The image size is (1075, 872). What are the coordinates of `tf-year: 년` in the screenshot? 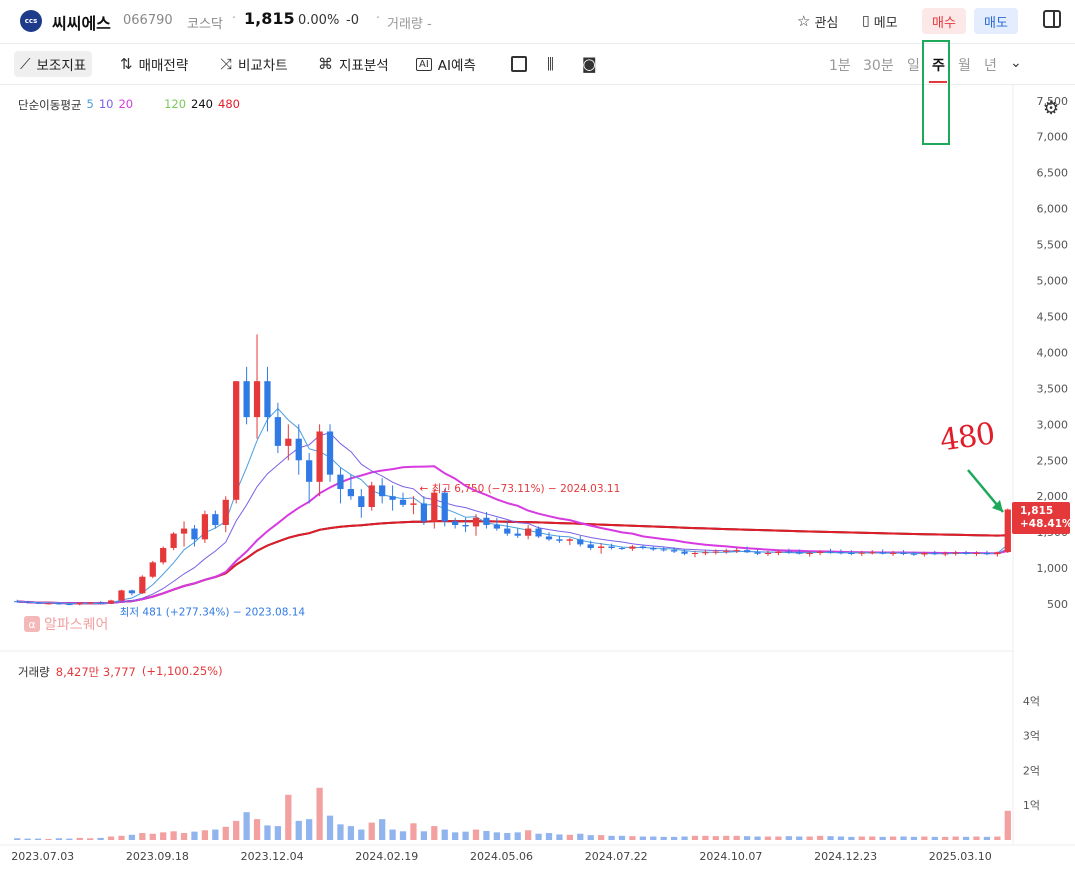 It's located at (990, 66).